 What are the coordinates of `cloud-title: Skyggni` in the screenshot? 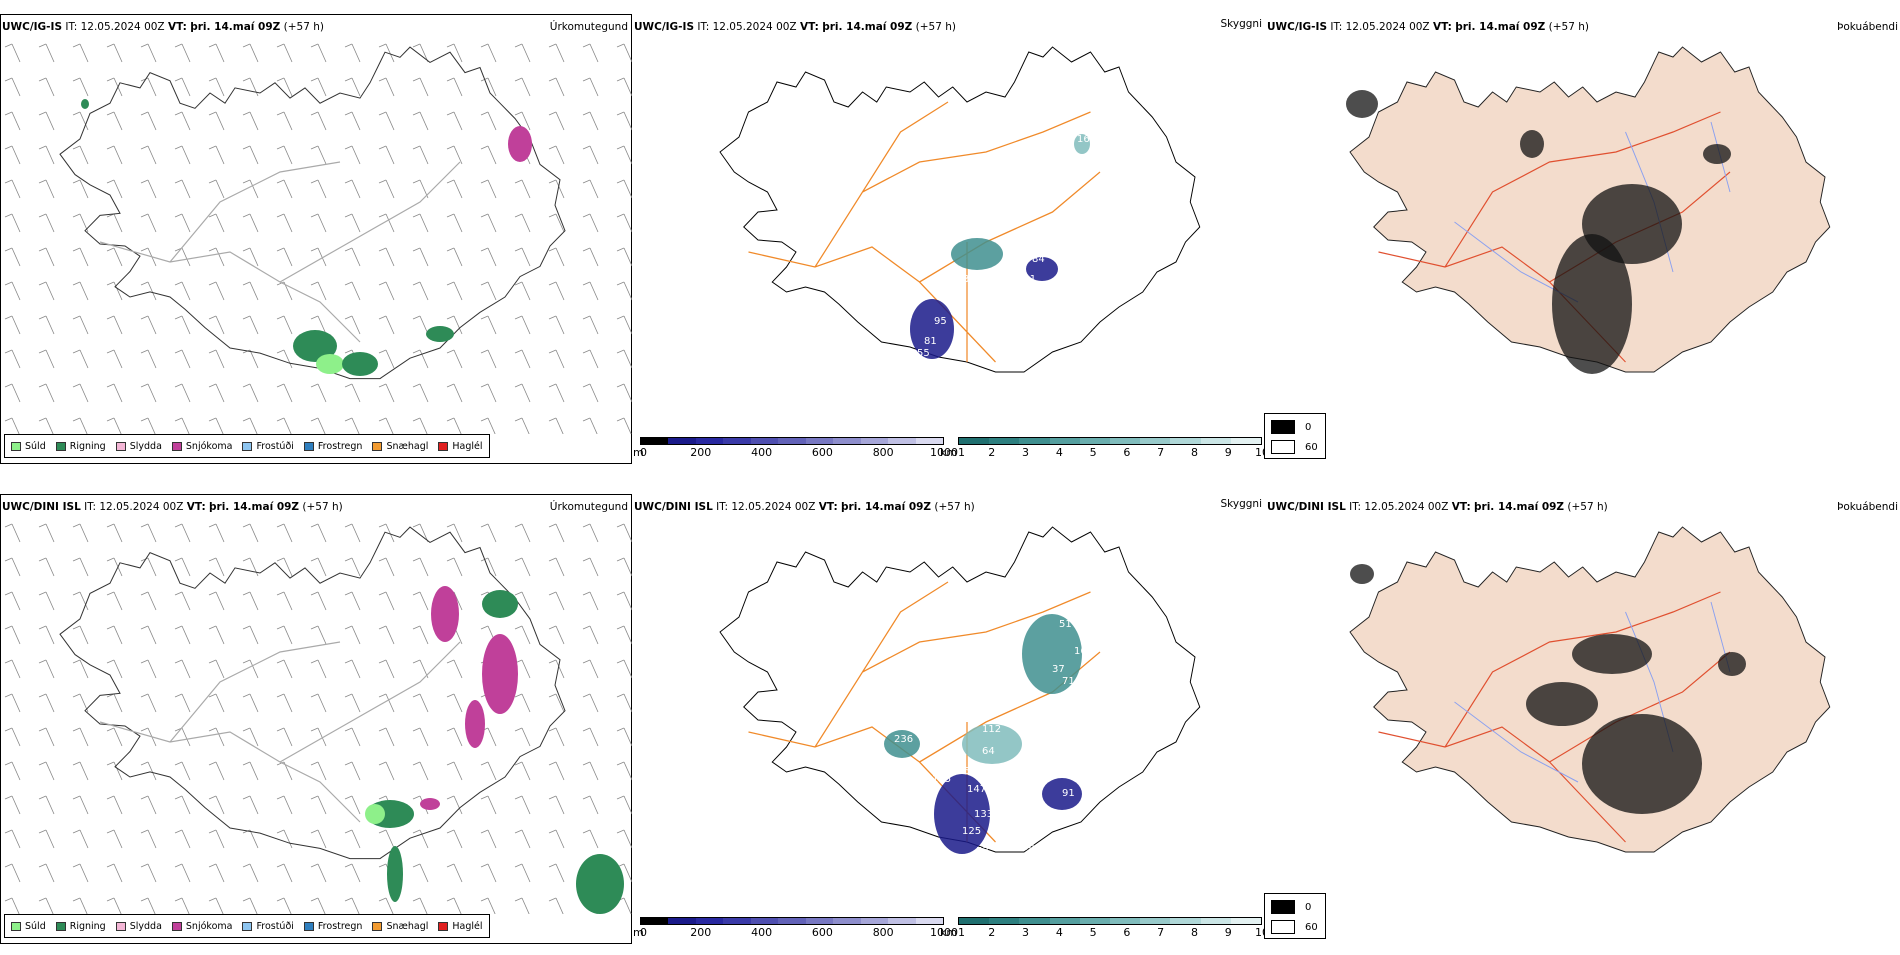 It's located at (1241, 504).